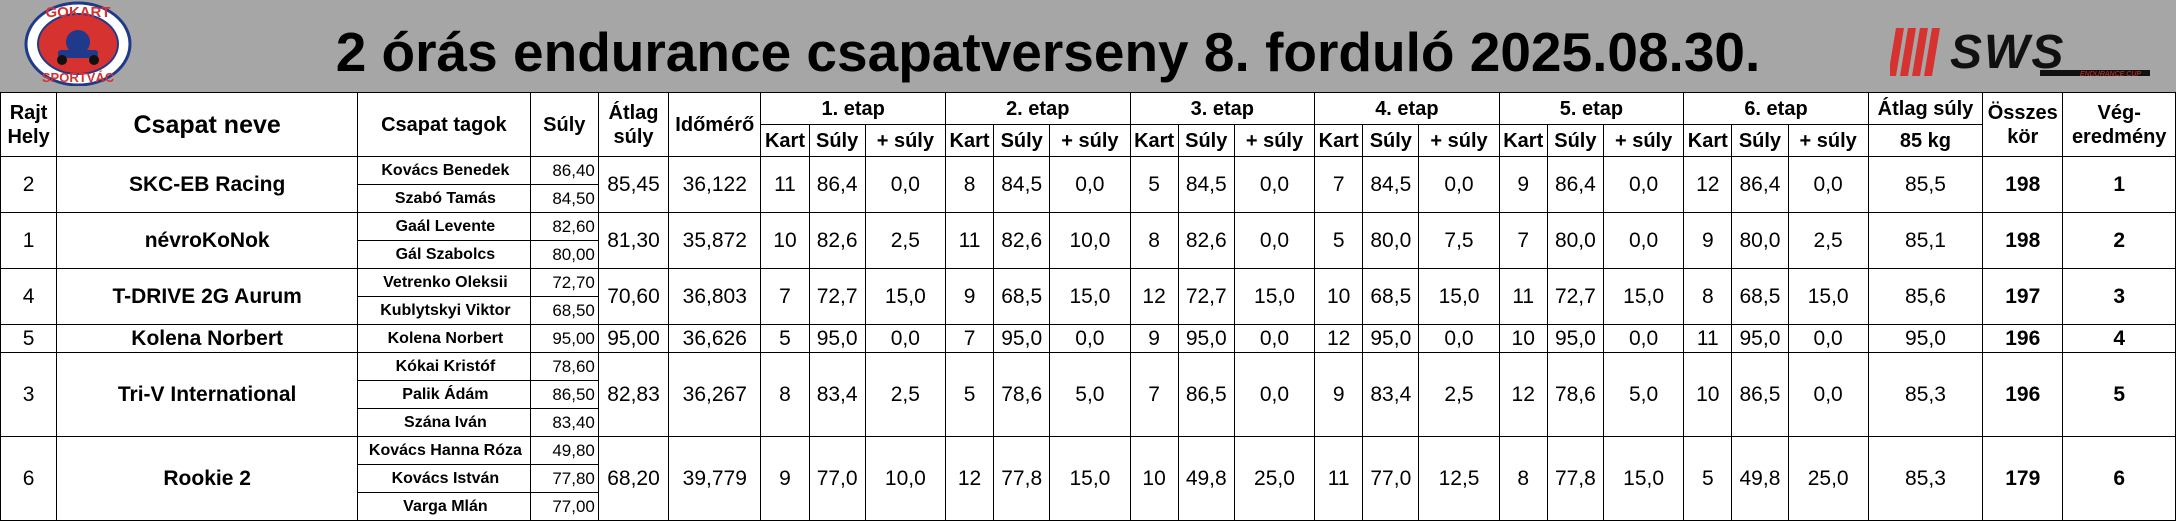  What do you see at coordinates (564, 367) in the screenshot?
I see `member-weight: 78,60` at bounding box center [564, 367].